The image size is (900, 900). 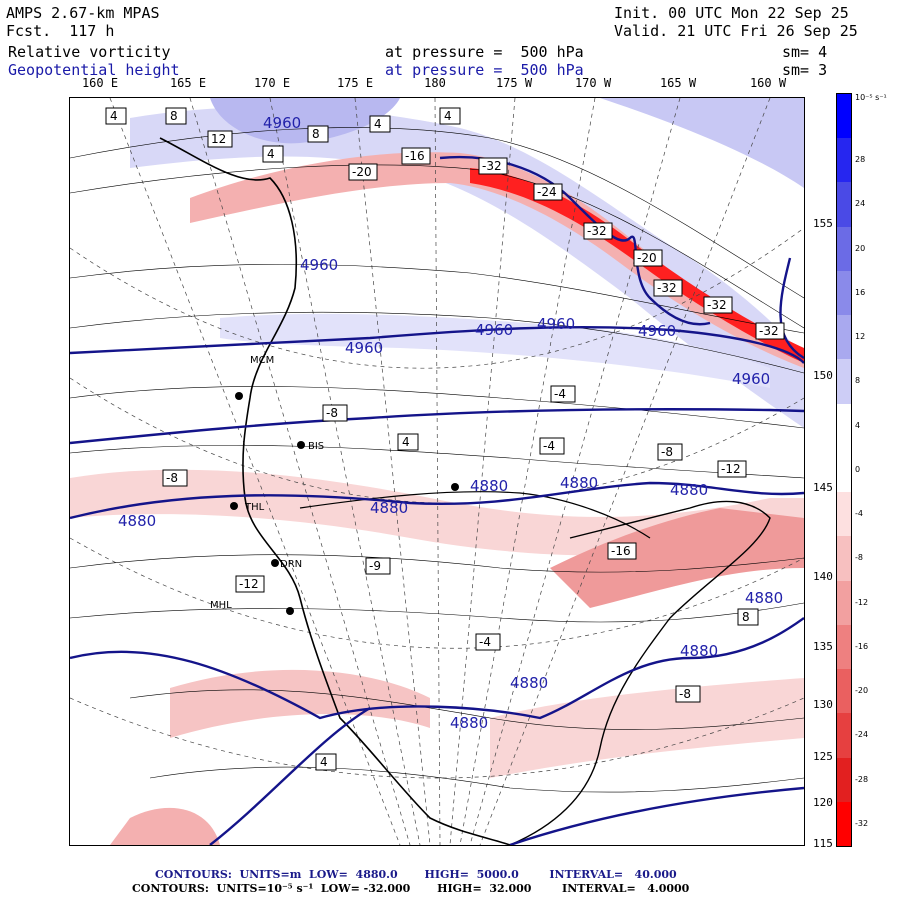 I want to click on station-markers, so click(x=344, y=503).